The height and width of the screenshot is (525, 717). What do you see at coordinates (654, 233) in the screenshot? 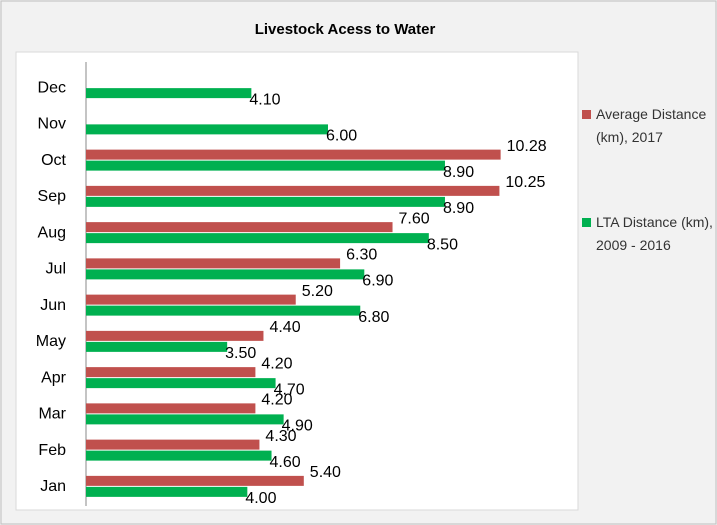
I see `legend-label: LTA Distance (km), 2009 - 2016` at bounding box center [654, 233].